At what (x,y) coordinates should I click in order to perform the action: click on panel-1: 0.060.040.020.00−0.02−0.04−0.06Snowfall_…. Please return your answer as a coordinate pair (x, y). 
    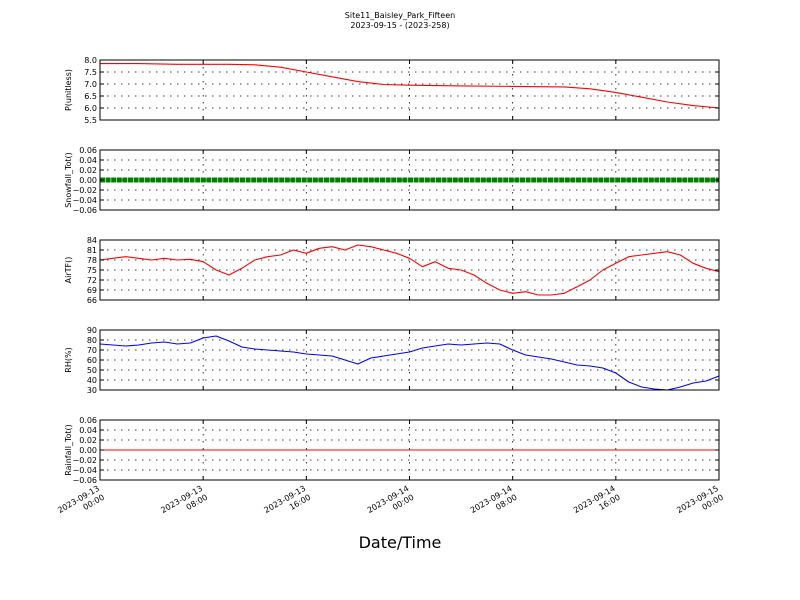
    Looking at the image, I should click on (392, 180).